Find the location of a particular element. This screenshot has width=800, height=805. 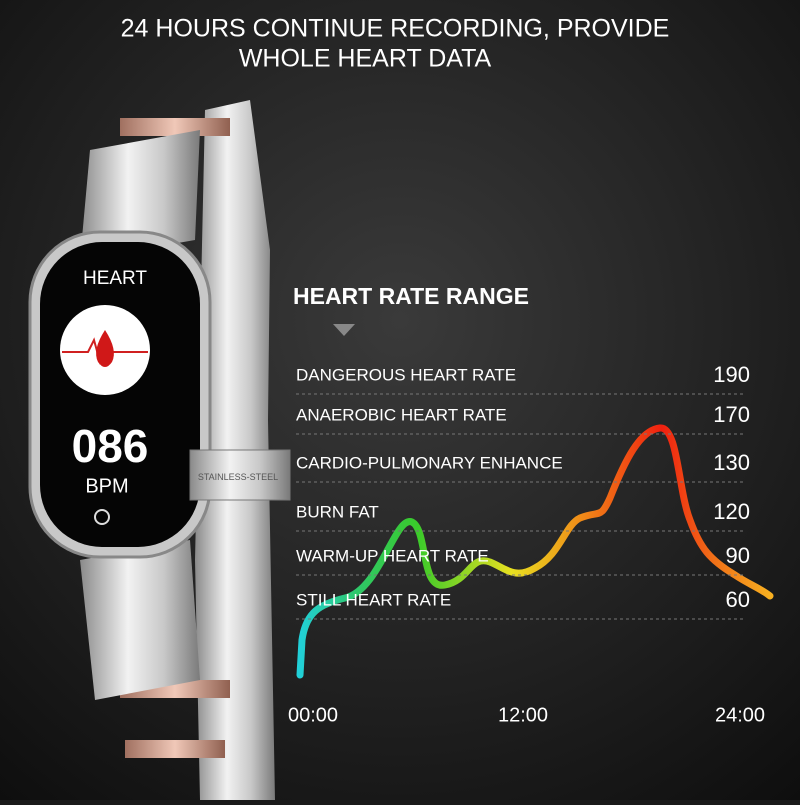

title-line: 24 HOURS CONTINUE RECORDING, PROVIDE is located at coordinates (395, 29).